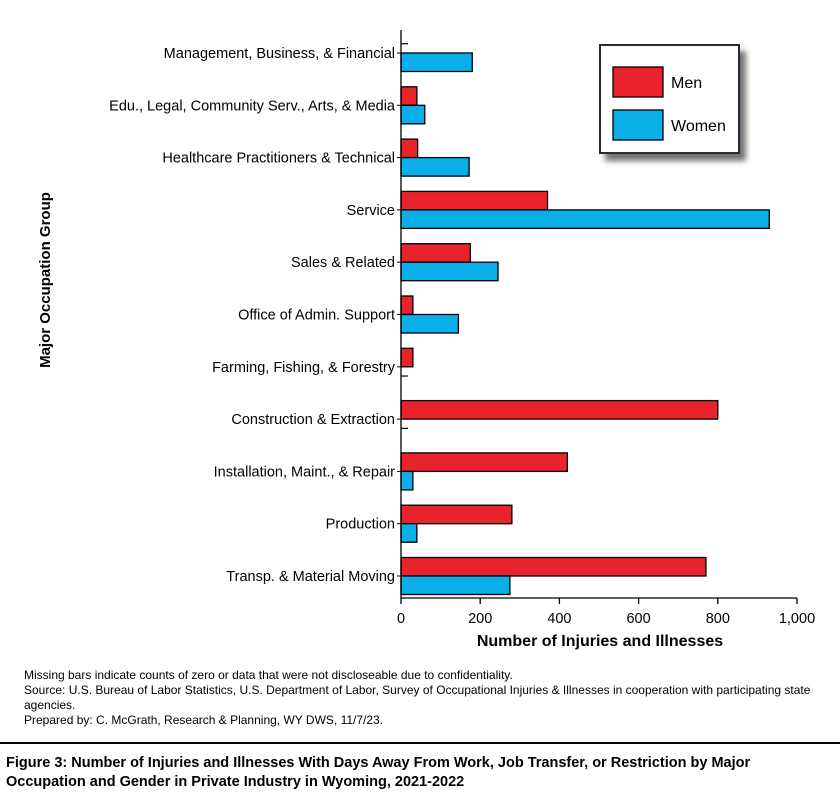 The image size is (840, 796). I want to click on bar-men-construction-extraction, so click(559, 409).